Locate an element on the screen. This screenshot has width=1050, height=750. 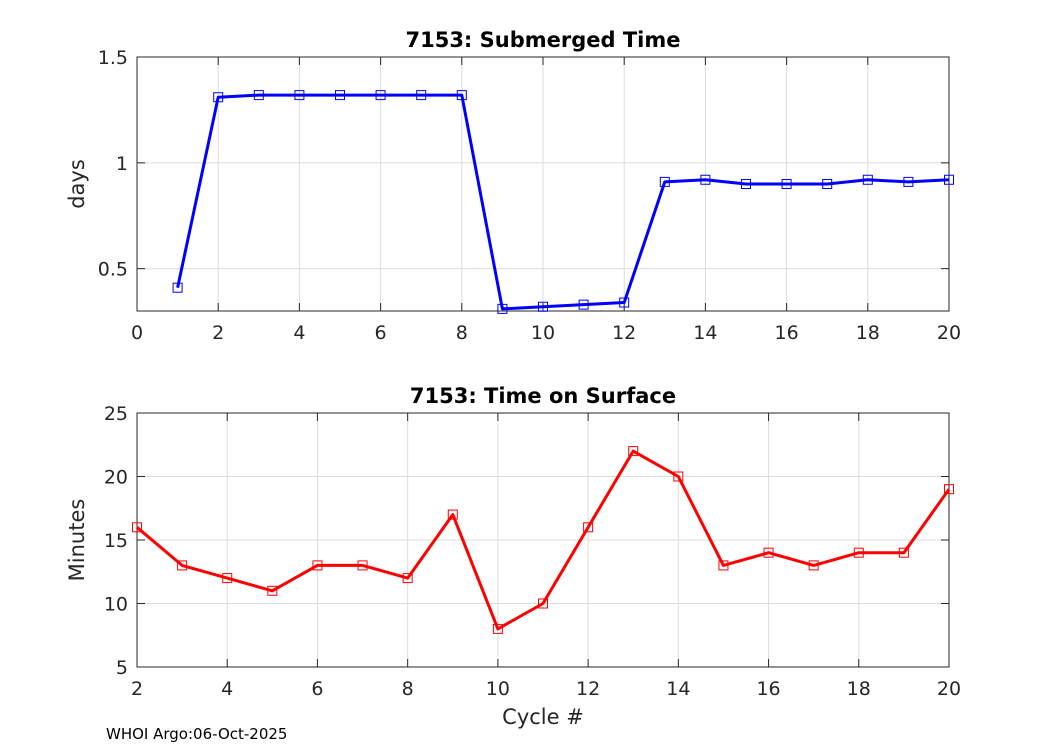
x-tick-label: 0 is located at coordinates (137, 333).